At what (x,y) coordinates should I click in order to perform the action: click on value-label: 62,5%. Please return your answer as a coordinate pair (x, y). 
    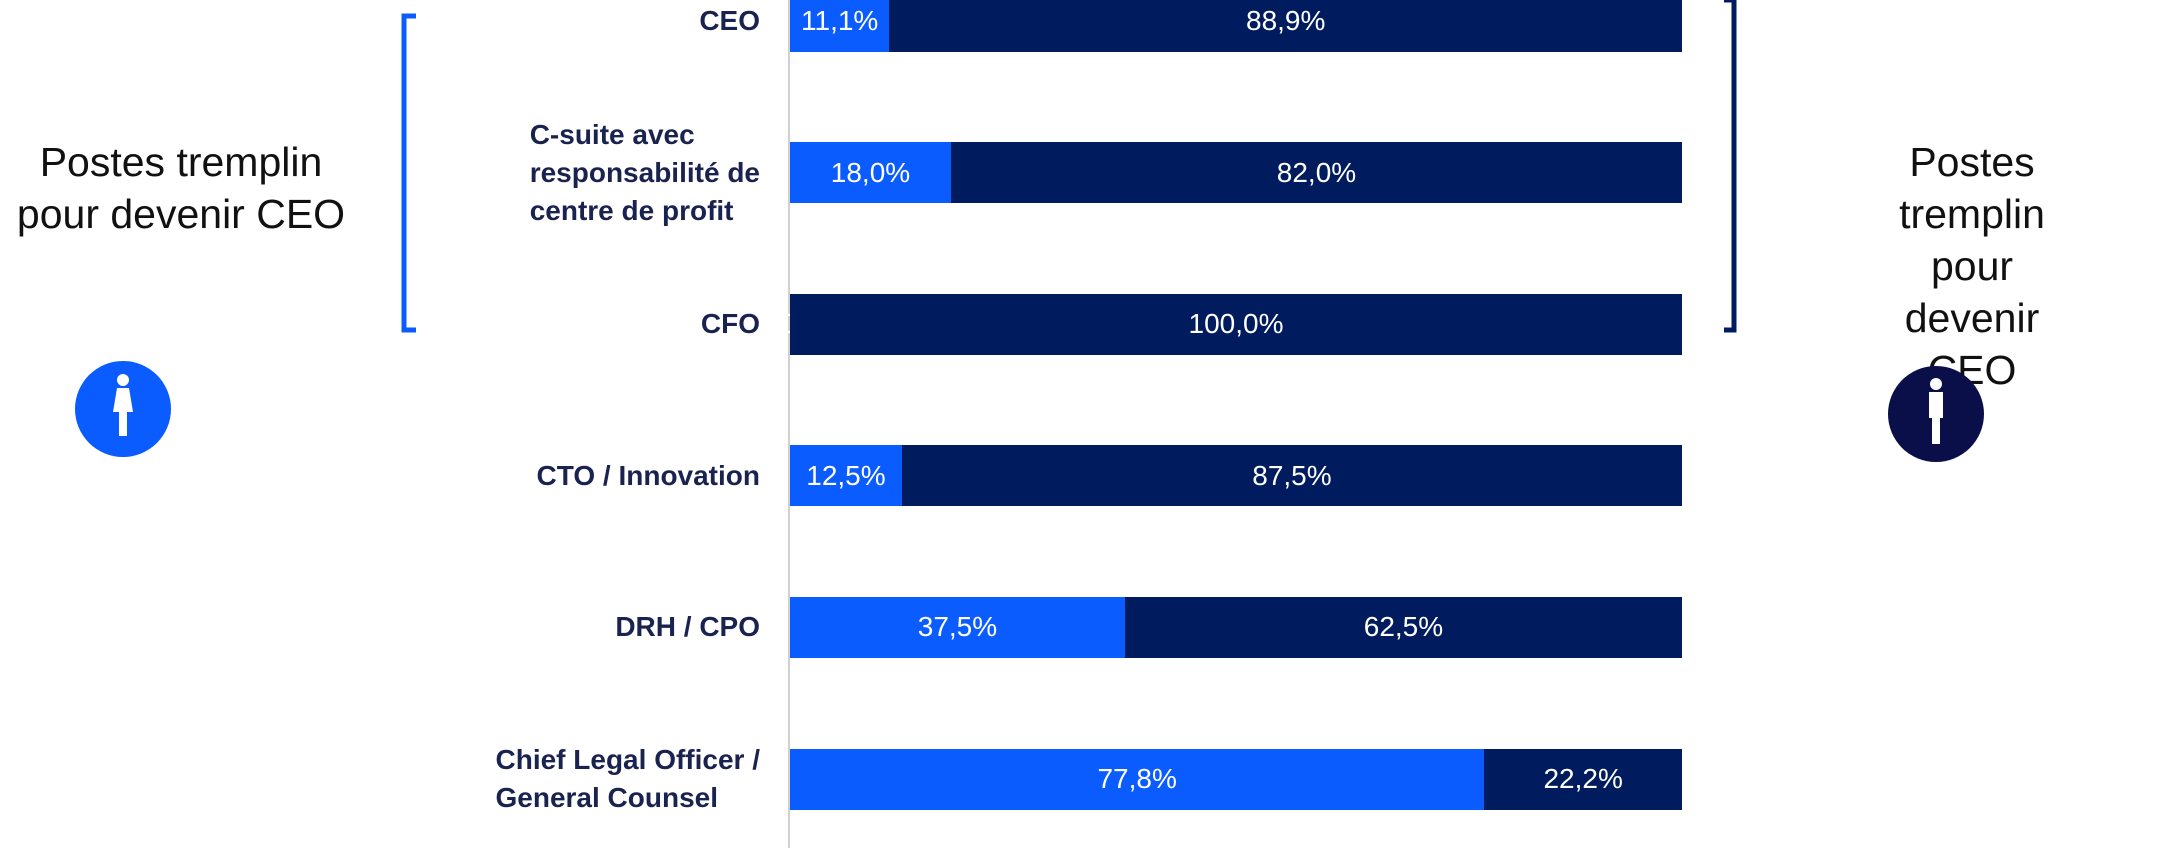
    Looking at the image, I should click on (1403, 627).